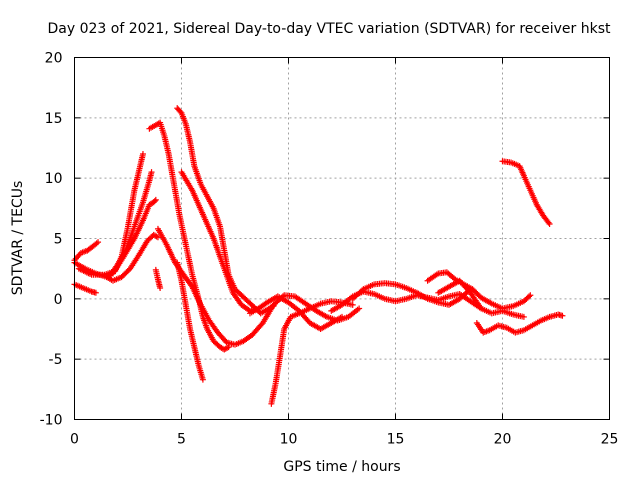 Image resolution: width=640 pixels, height=480 pixels. I want to click on y-tick-label: 15, so click(54, 119).